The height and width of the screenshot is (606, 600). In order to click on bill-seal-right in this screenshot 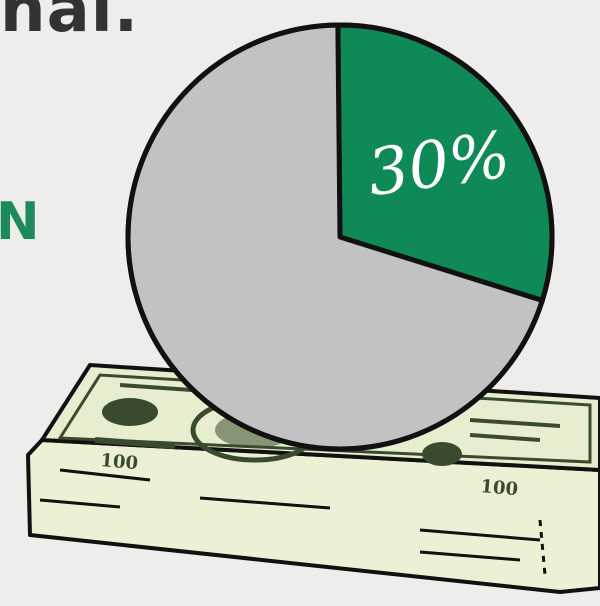, I will do `click(442, 454)`.